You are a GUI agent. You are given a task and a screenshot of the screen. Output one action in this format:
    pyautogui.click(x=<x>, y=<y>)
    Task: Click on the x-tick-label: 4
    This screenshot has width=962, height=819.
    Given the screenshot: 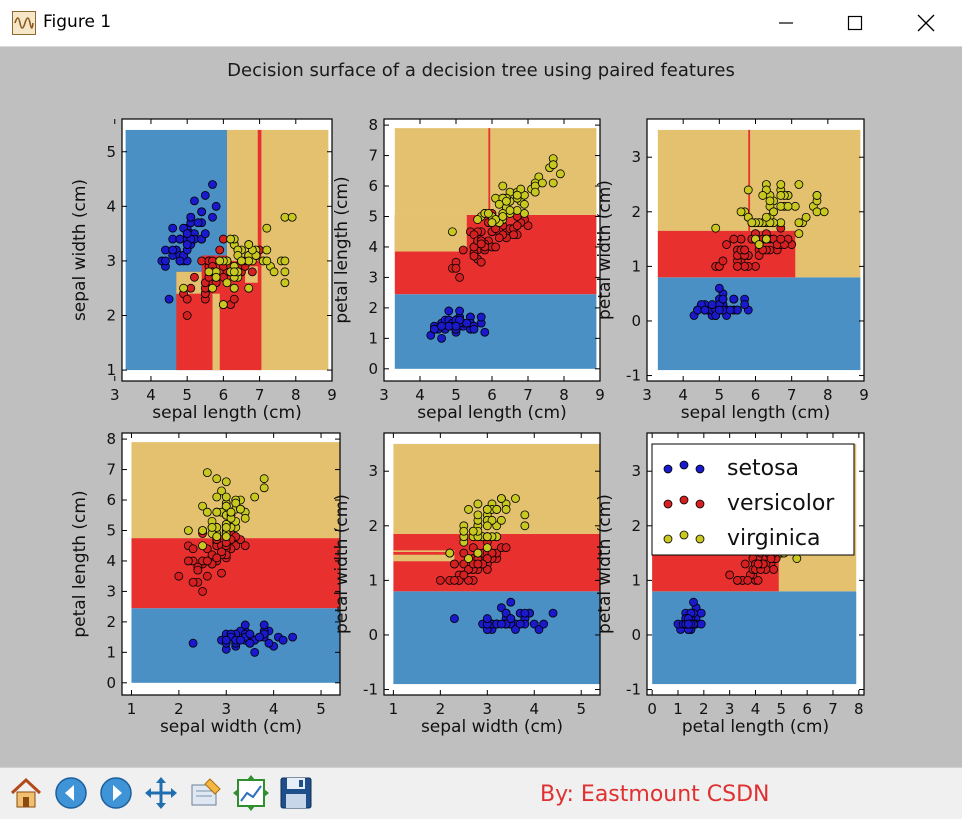 What is the action you would take?
    pyautogui.click(x=534, y=709)
    